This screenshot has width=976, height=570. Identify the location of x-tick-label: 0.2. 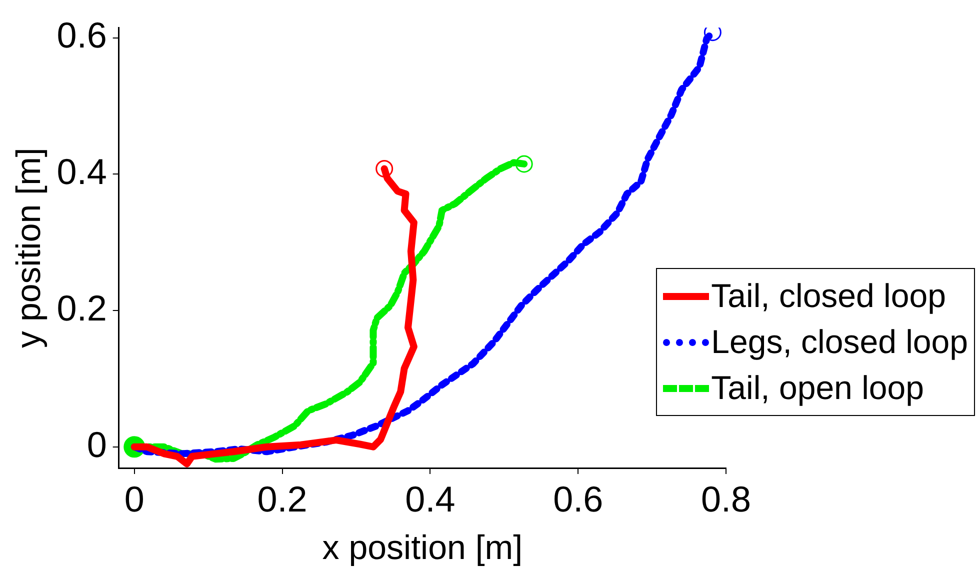
(282, 499).